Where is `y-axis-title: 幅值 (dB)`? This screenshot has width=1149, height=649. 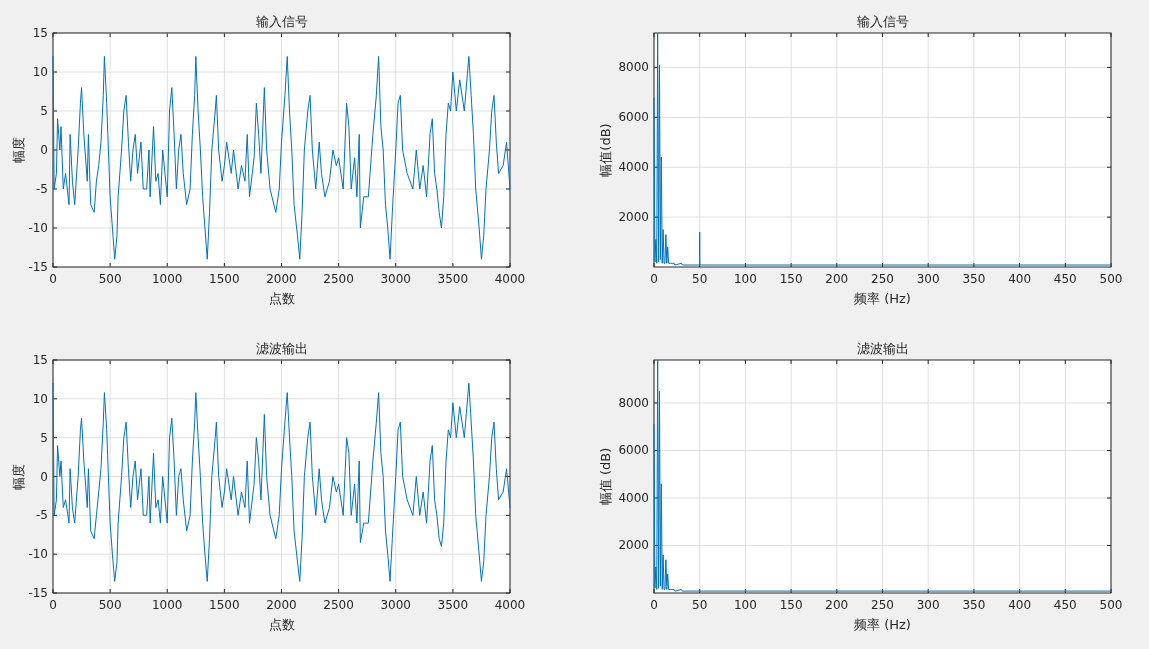 y-axis-title: 幅值 (dB) is located at coordinates (605, 476).